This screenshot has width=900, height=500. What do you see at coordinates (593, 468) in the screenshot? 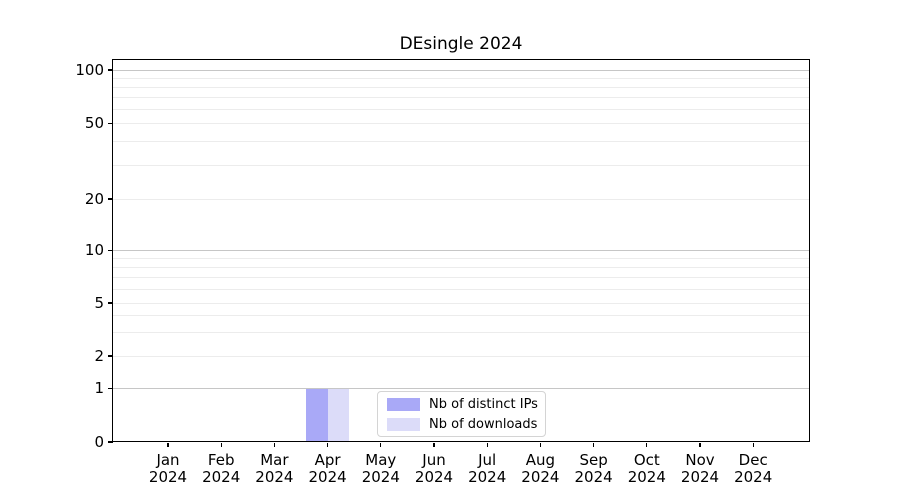
I see `x-tick-label: Sep 2024` at bounding box center [593, 468].